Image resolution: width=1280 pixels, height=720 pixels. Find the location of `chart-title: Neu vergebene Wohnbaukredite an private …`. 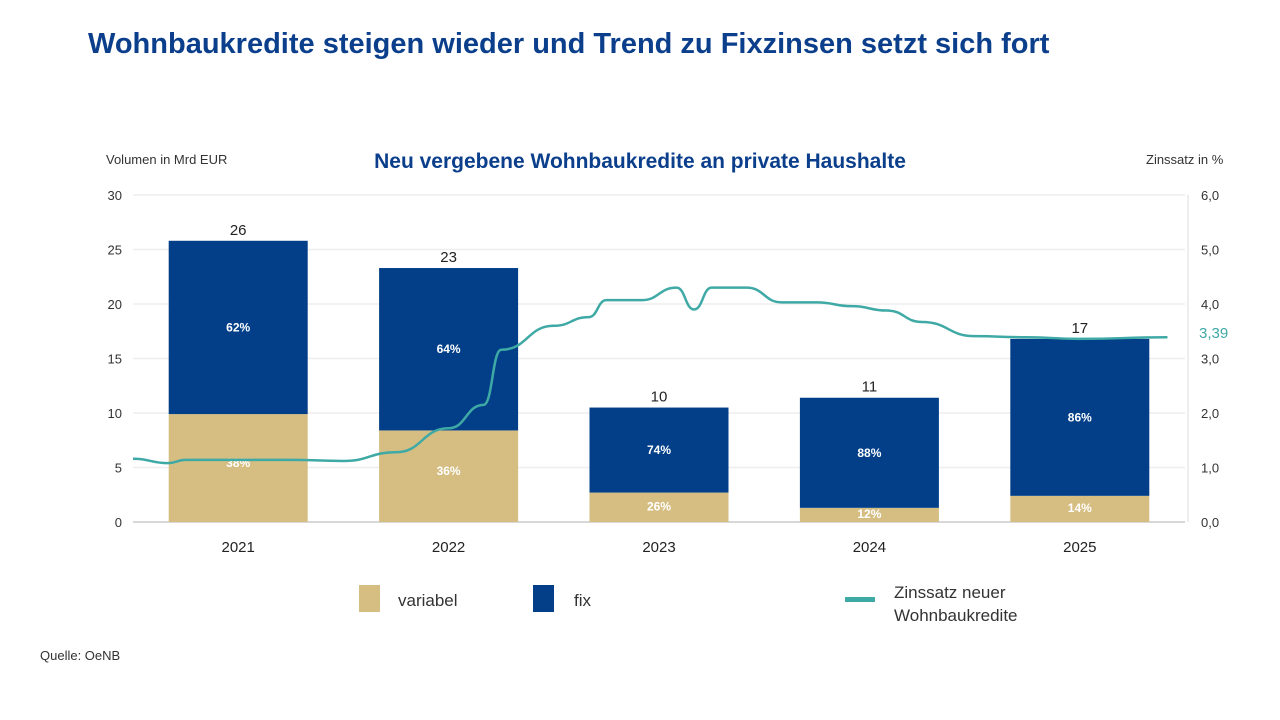

chart-title: Neu vergebene Wohnbaukredite an private … is located at coordinates (640, 161).